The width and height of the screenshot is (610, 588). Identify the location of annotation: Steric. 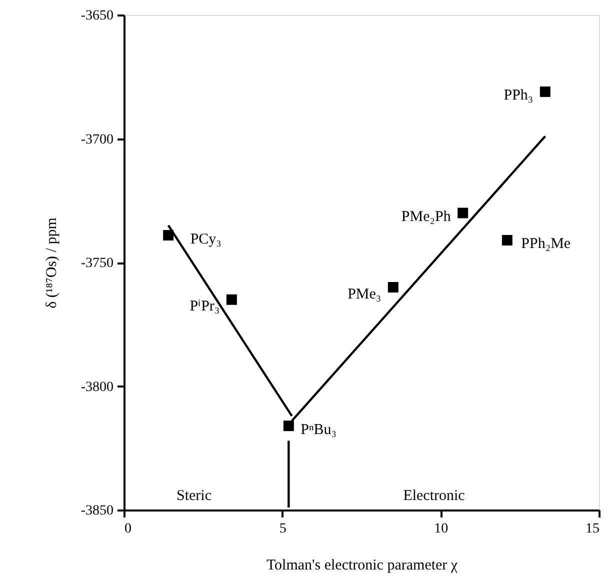
(194, 496).